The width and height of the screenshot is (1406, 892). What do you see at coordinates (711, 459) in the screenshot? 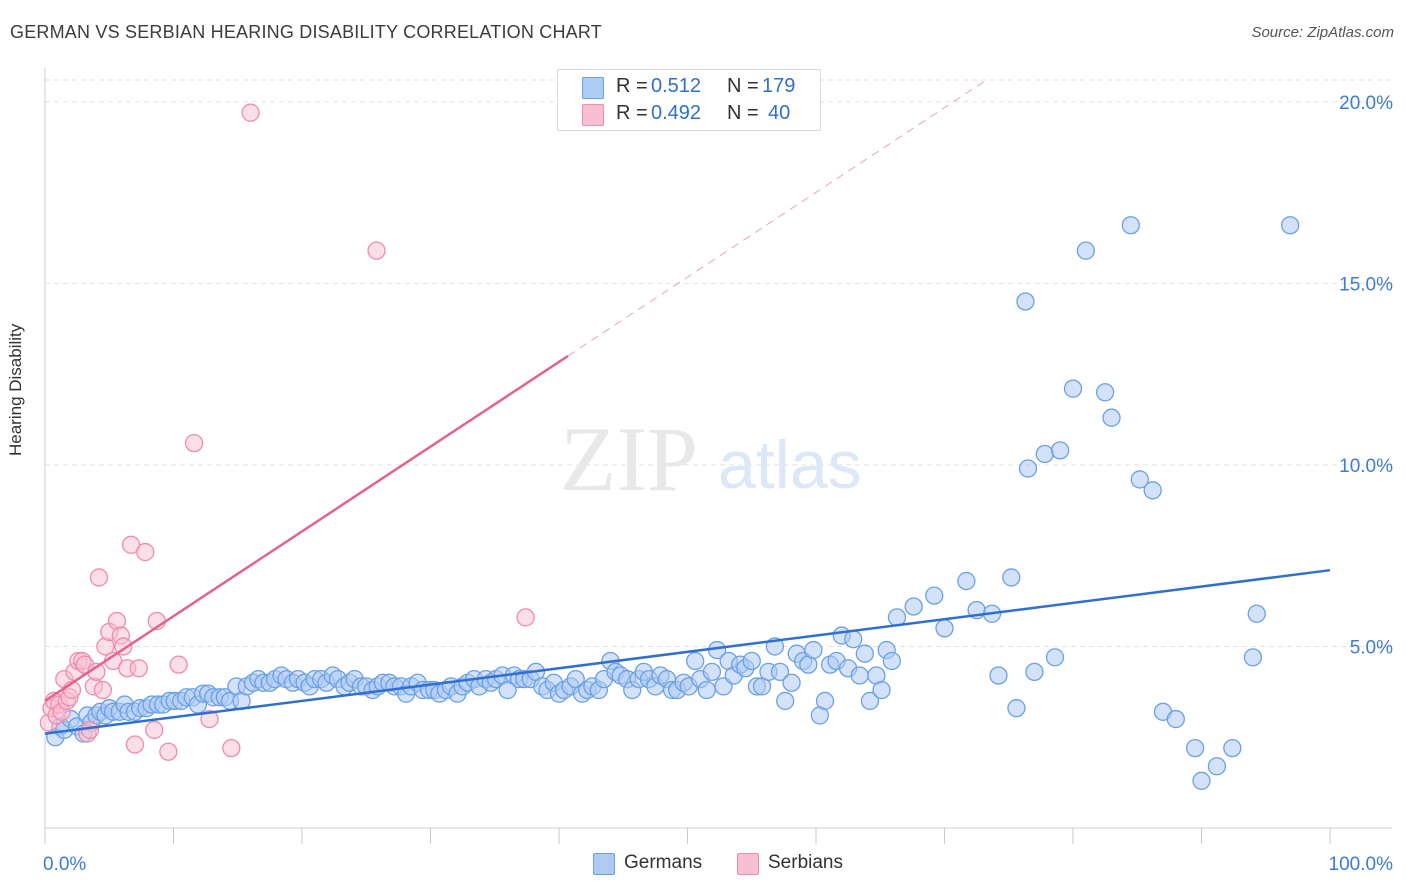
I see `watermark: ZIP atlas` at bounding box center [711, 459].